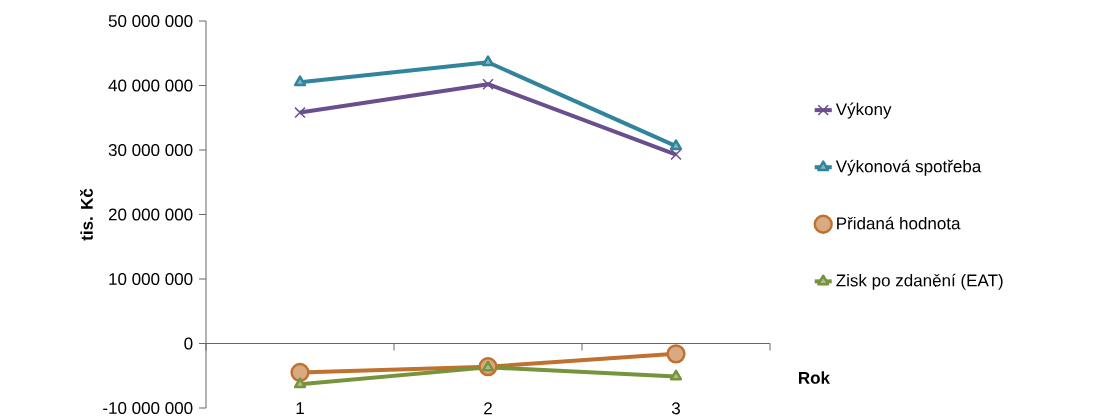 This screenshot has height=418, width=1111. Describe the element at coordinates (675, 408) in the screenshot. I see `x-tick-label: 3` at that location.